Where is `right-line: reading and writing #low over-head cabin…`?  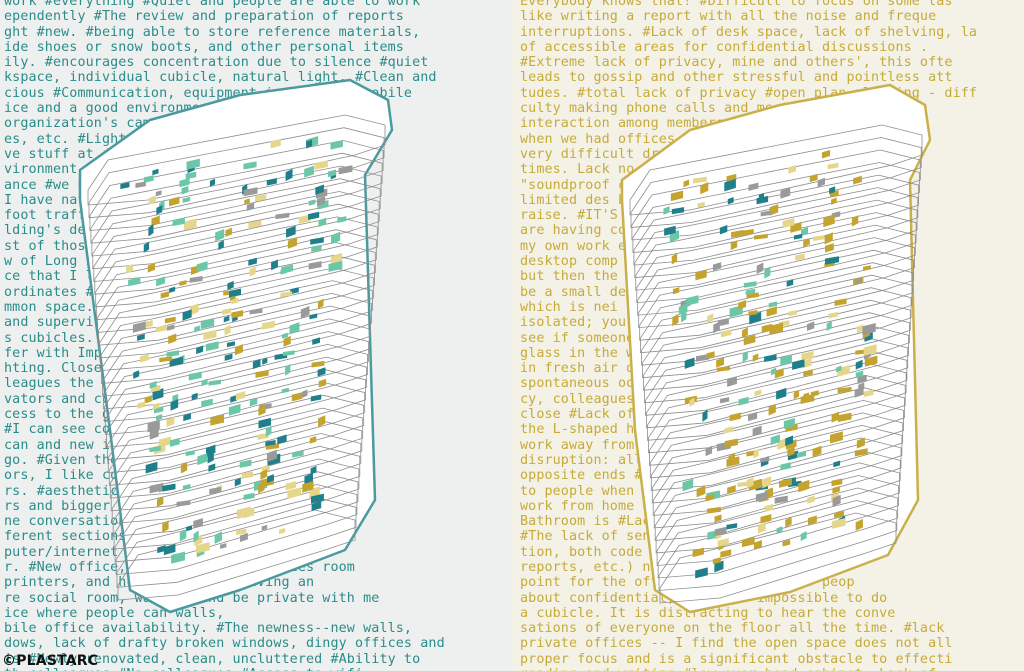 right-line: reading and writing #low over-head cabin… is located at coordinates (772, 669).